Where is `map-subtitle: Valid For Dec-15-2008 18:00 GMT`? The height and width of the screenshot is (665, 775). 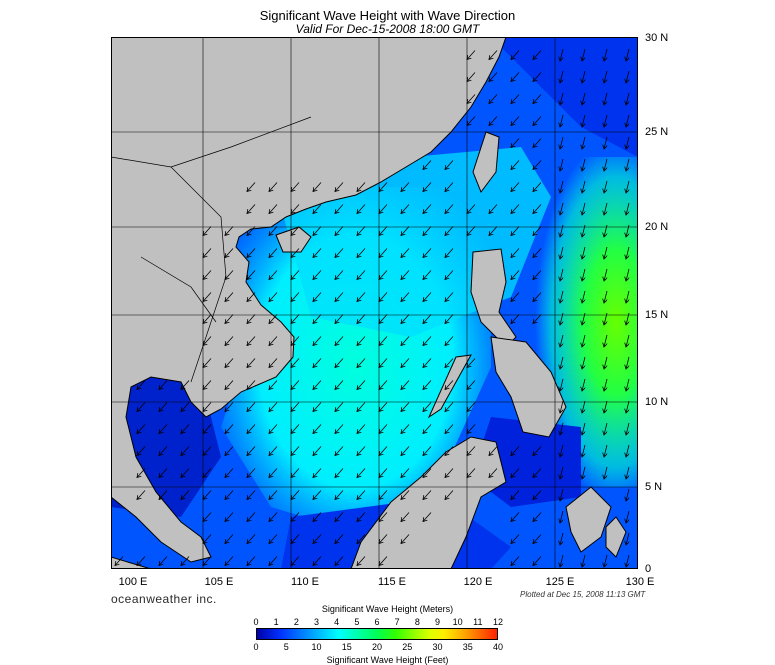
map-subtitle: Valid For Dec-15-2008 18:00 GMT is located at coordinates (387, 29).